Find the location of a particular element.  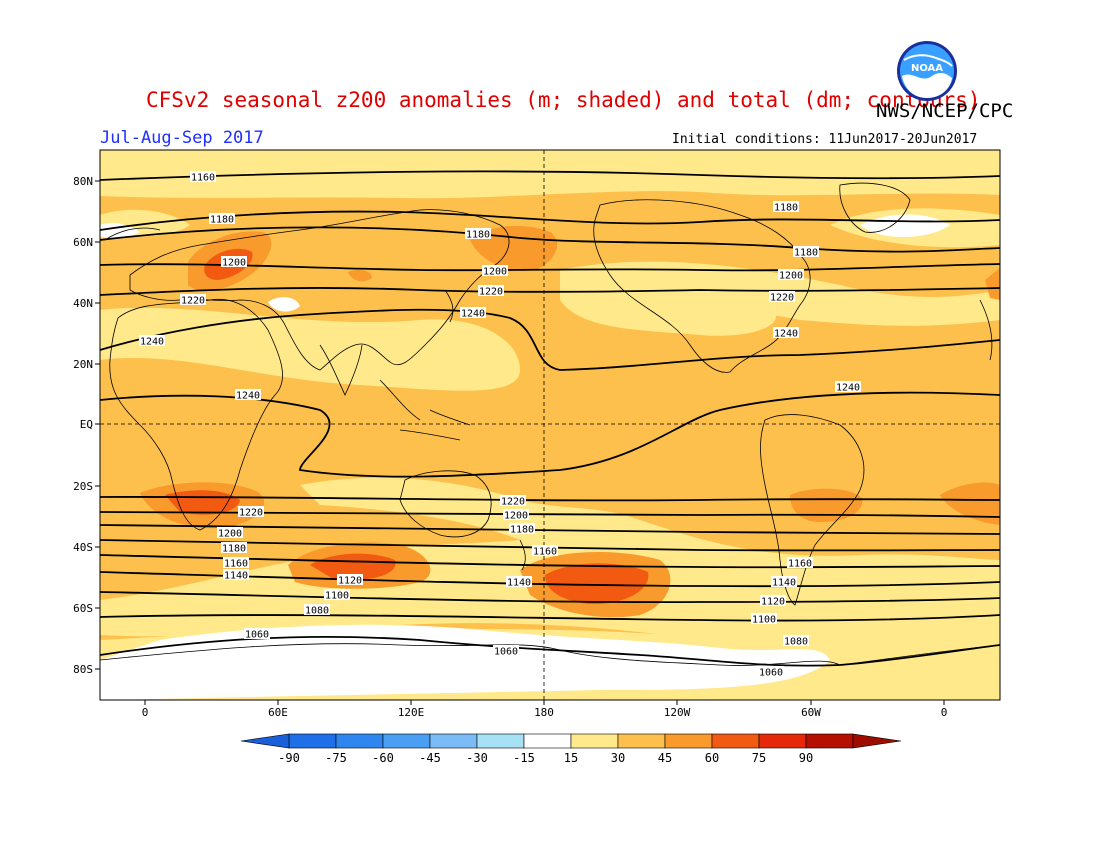

colorbar-tick-label: -15 is located at coordinates (524, 758).